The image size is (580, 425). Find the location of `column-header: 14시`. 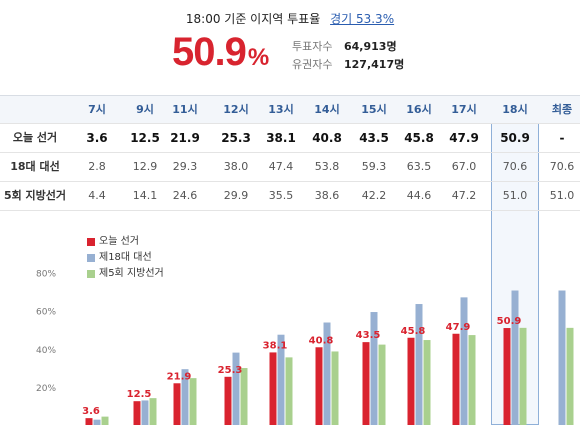

column-header: 14시 is located at coordinates (327, 109).